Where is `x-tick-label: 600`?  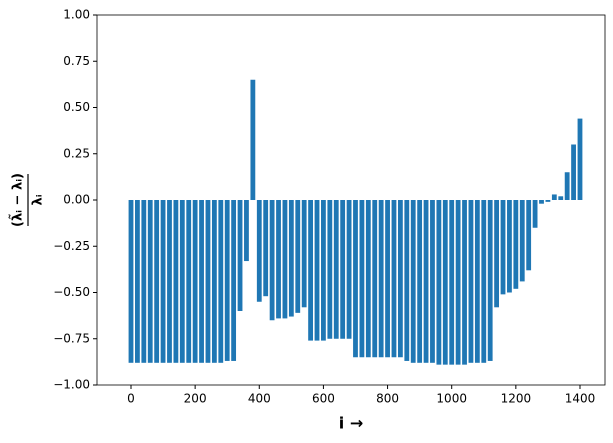
x-tick-label: 600 is located at coordinates (323, 399).